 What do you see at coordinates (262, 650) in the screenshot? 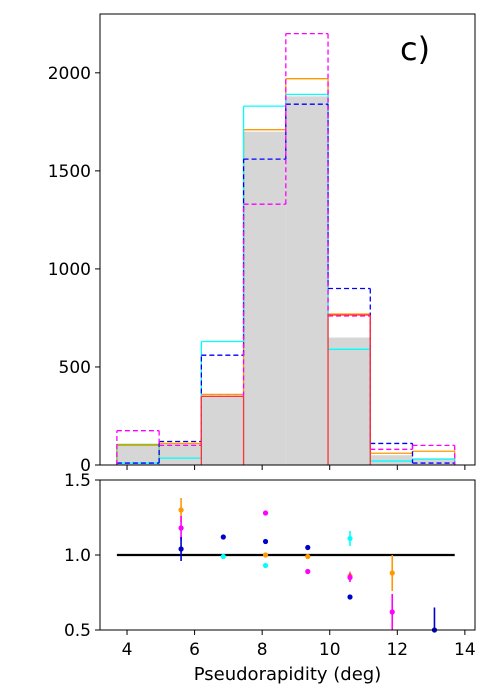
I see `x-tick-label: 8` at bounding box center [262, 650].